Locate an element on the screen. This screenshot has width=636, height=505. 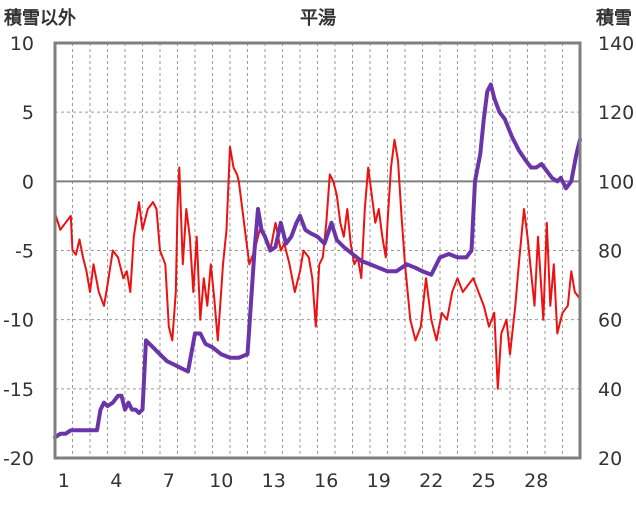
x-tick-label: 25 is located at coordinates (484, 481).